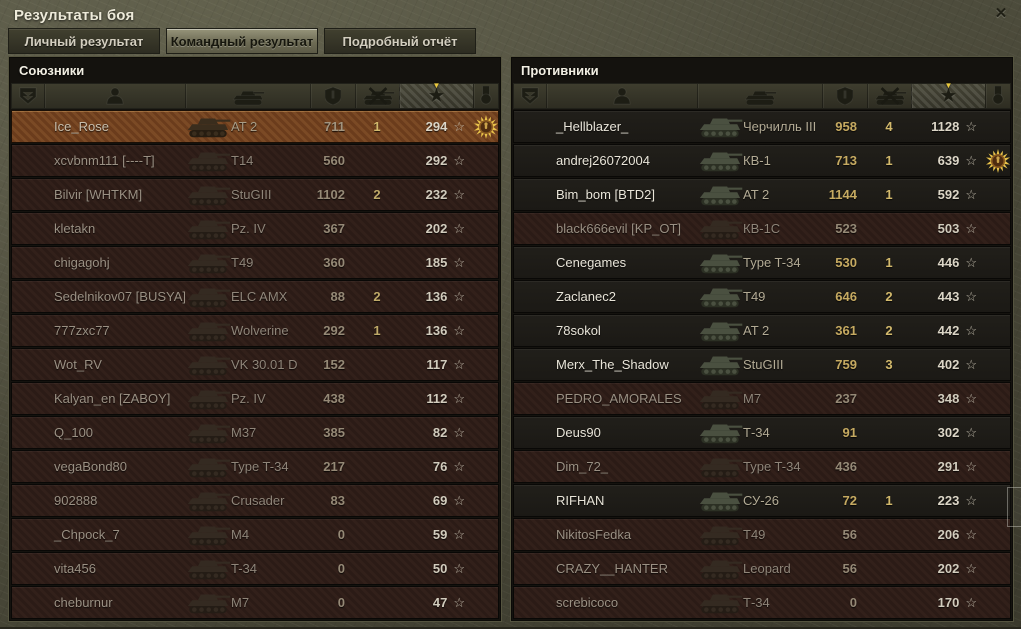 The width and height of the screenshot is (1021, 629). Describe the element at coordinates (762, 228) in the screenshot. I see `table-row: black666evil [KP_OT] КВ-1С 523 503 ☆` at that location.